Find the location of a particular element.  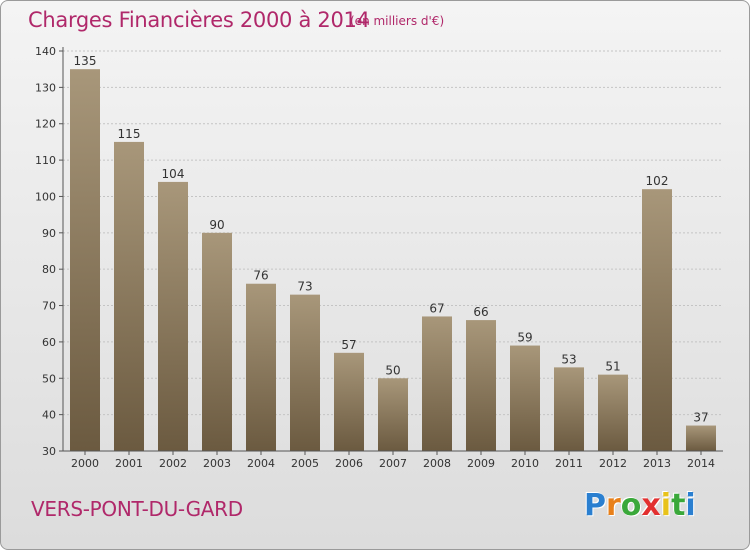

x-tick-label: 2009 is located at coordinates (481, 463).